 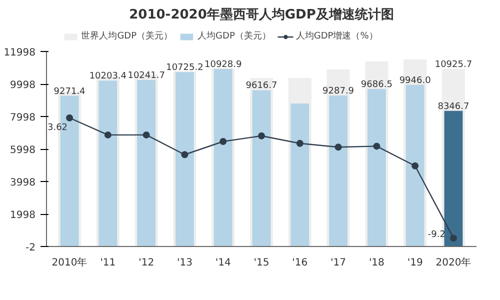 What do you see at coordinates (23, 215) in the screenshot?
I see `y-tick-label: 1998` at bounding box center [23, 215].